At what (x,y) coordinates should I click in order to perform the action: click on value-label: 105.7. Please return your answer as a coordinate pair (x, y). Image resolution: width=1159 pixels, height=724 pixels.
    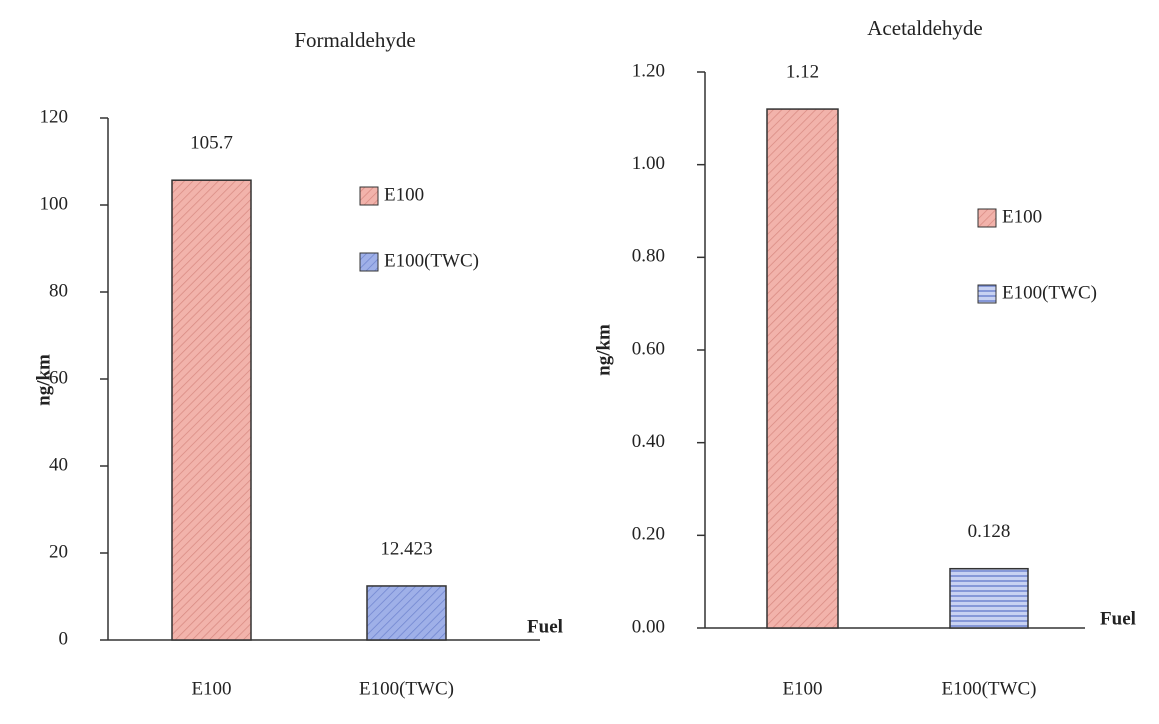
    Looking at the image, I should click on (211, 143).